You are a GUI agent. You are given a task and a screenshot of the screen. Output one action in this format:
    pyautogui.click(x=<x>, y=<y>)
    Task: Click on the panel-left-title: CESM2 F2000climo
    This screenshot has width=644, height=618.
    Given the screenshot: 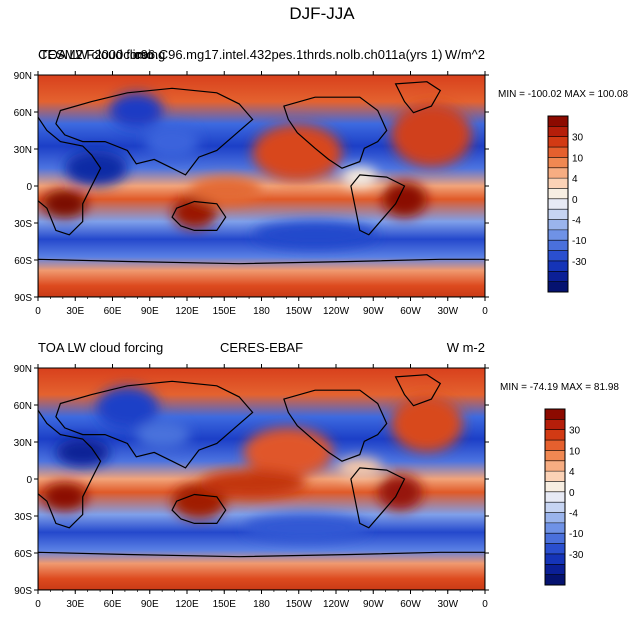 What is the action you would take?
    pyautogui.click(x=96, y=54)
    